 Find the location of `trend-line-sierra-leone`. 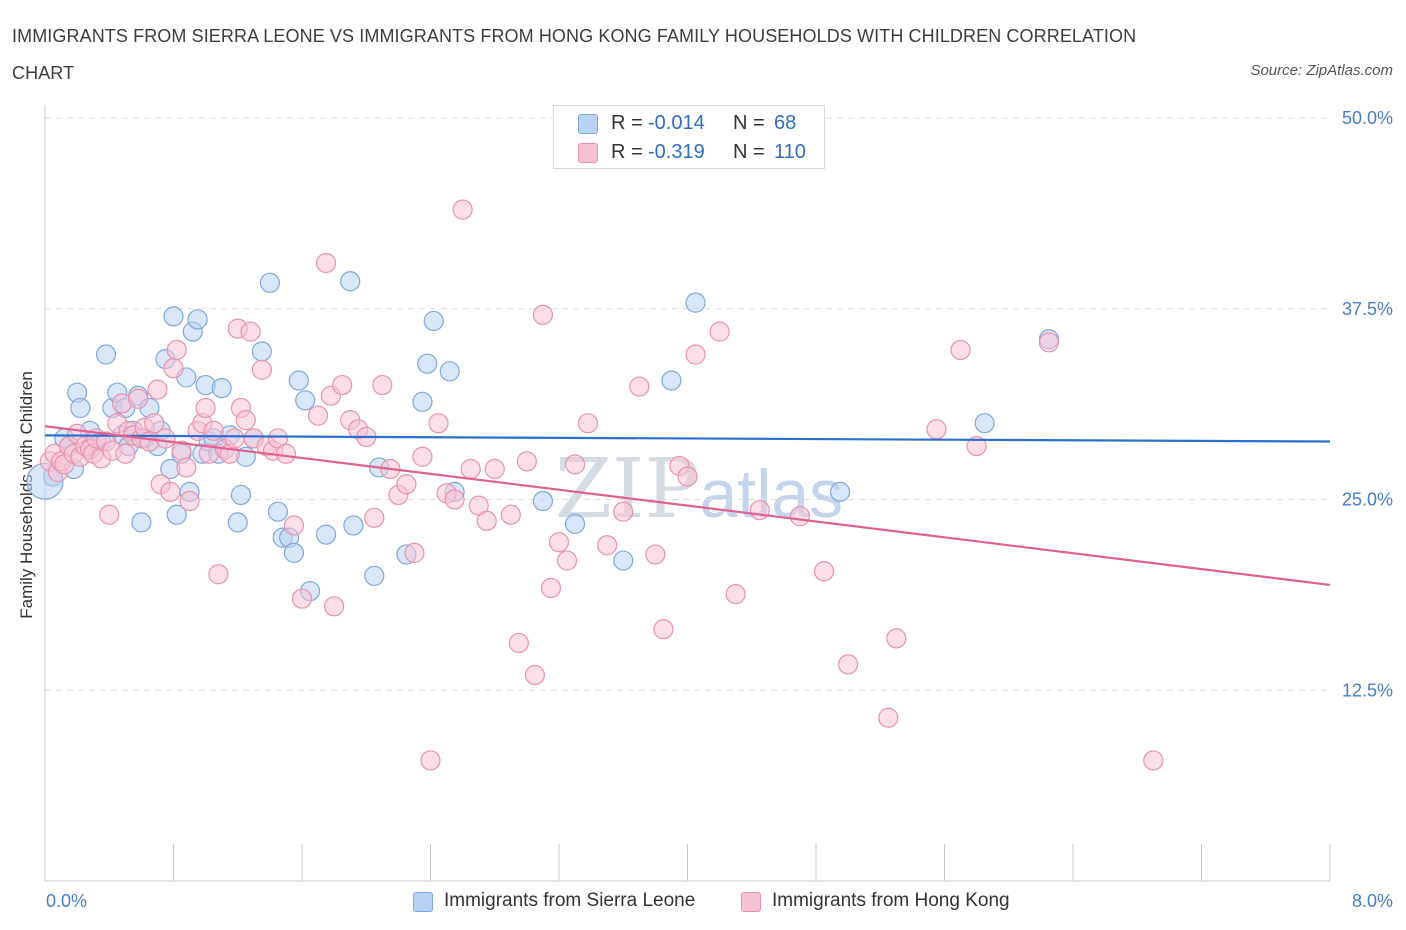

trend-line-sierra-leone is located at coordinates (687, 438).